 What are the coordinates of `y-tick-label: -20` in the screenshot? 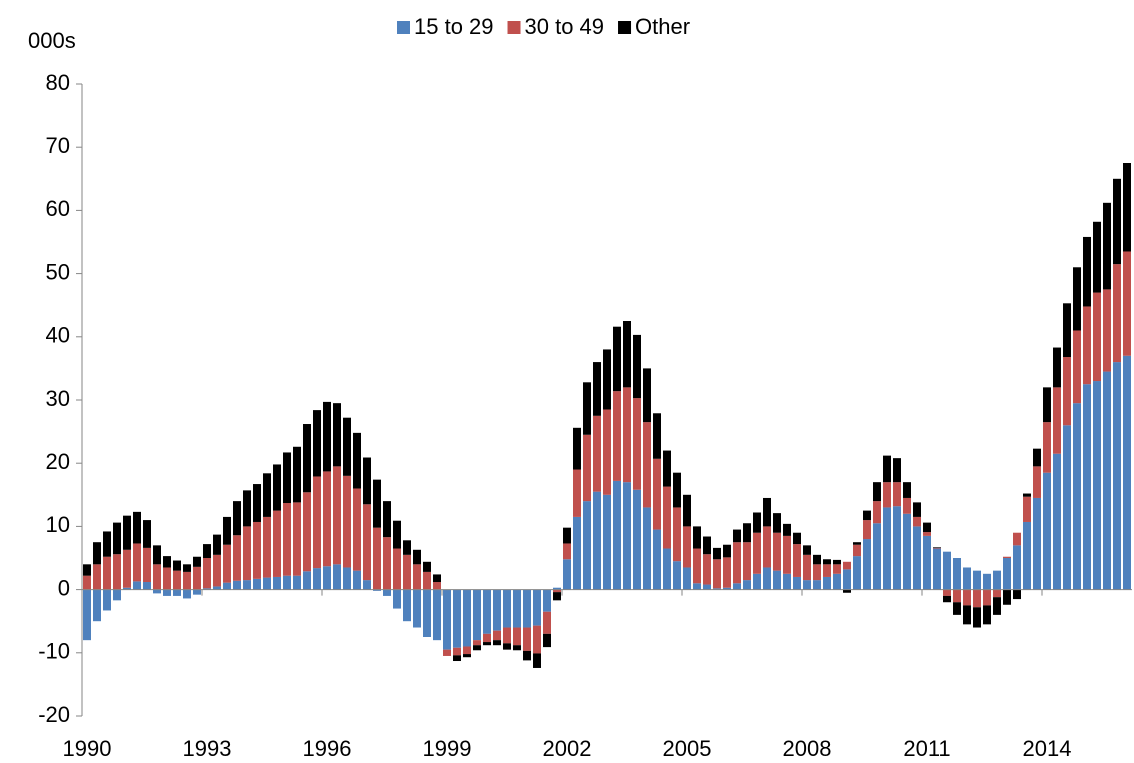 It's located at (54, 714).